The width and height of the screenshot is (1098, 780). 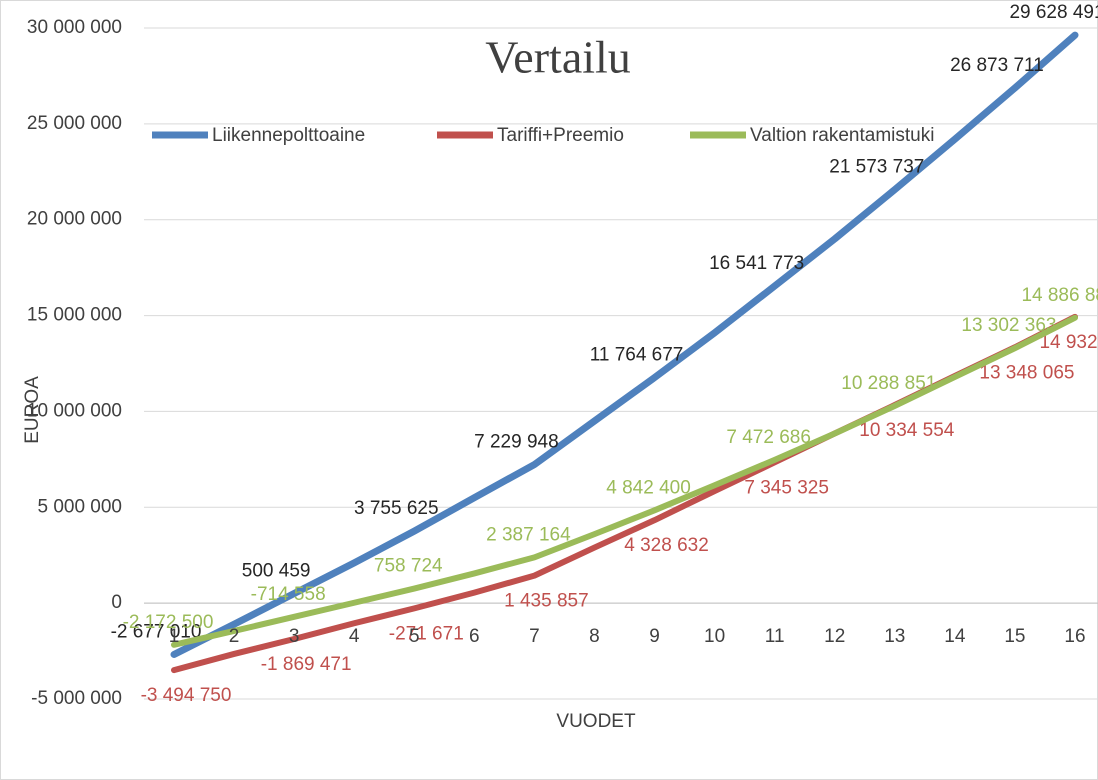 I want to click on data-label: 7 229 948, so click(x=516, y=442).